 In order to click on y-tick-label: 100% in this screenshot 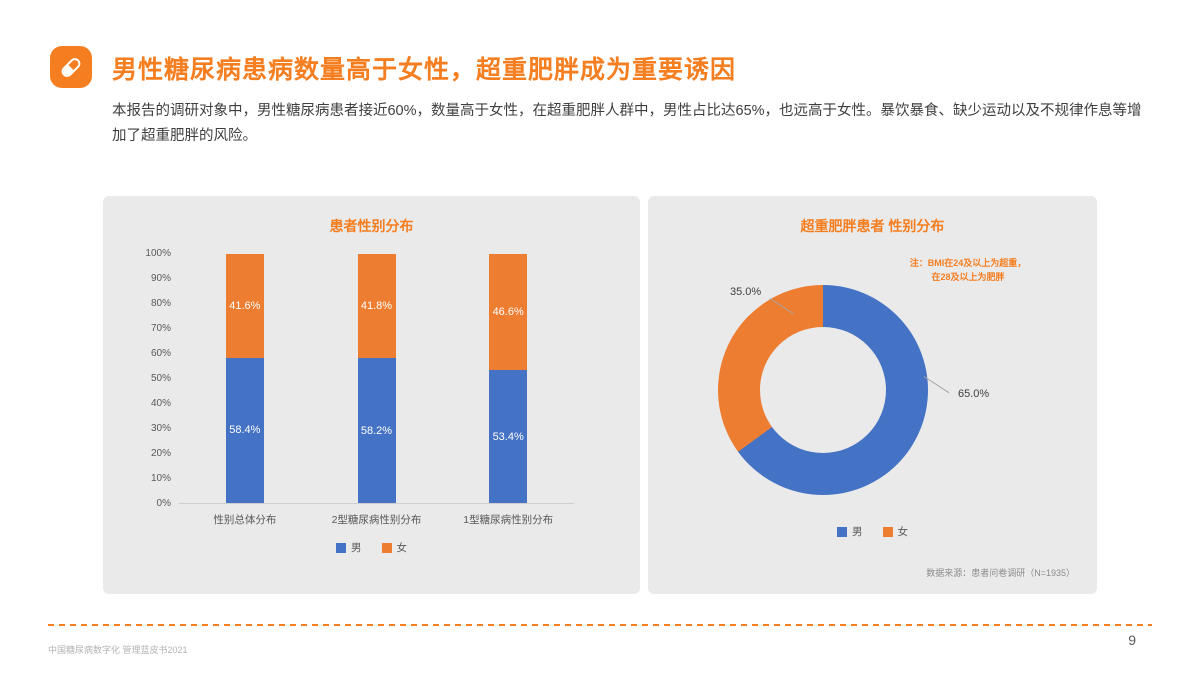, I will do `click(158, 253)`.